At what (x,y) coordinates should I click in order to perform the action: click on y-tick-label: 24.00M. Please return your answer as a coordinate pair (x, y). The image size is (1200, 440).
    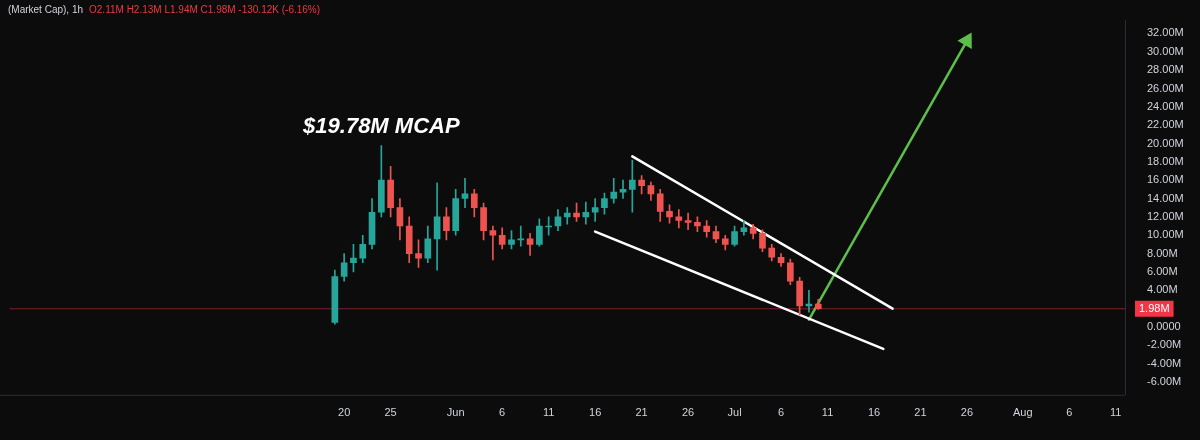
    Looking at the image, I should click on (1165, 105).